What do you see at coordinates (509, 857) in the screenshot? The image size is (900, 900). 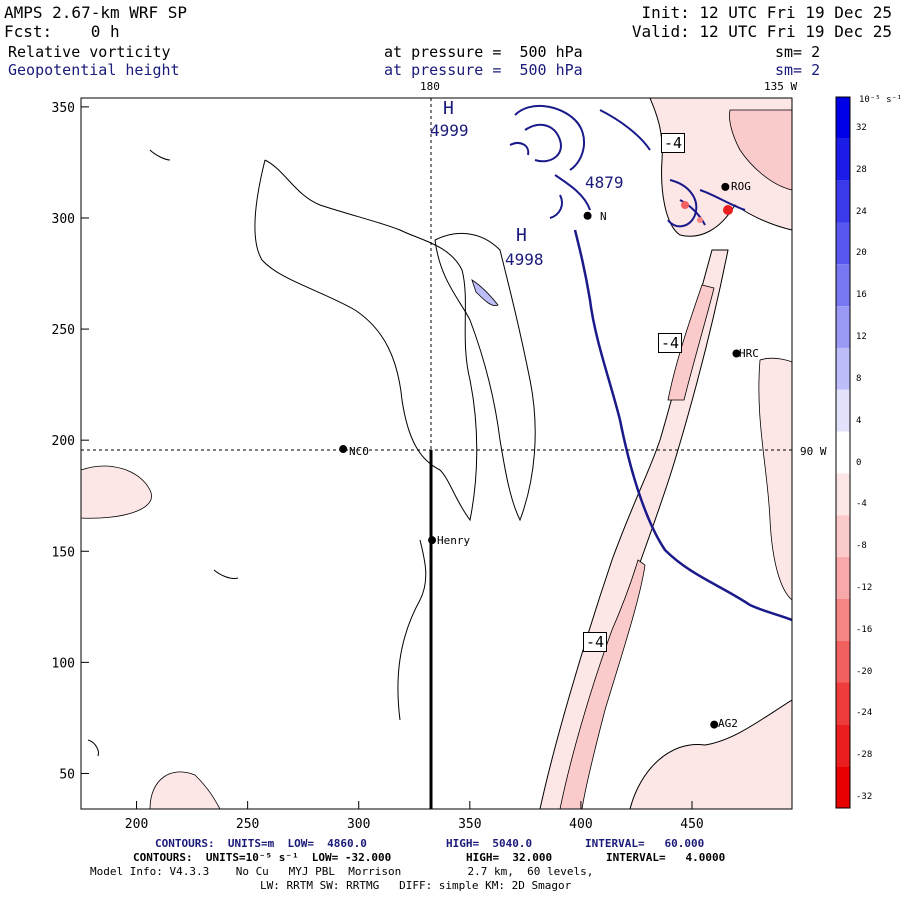 I see `footer-vort-high: HIGH= 32.000` at bounding box center [509, 857].